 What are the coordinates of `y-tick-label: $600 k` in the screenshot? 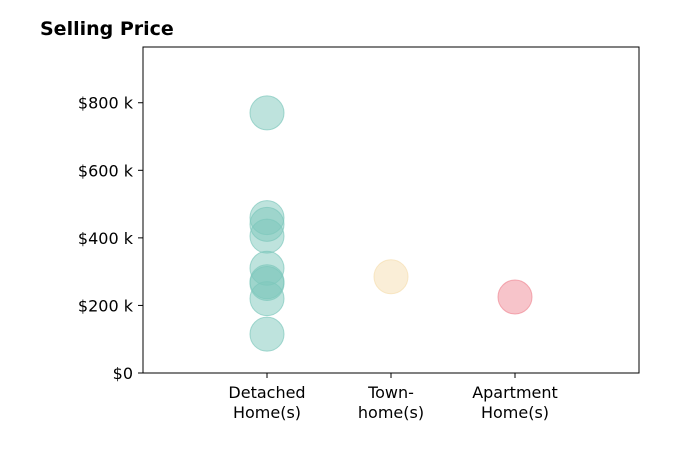 It's located at (106, 170).